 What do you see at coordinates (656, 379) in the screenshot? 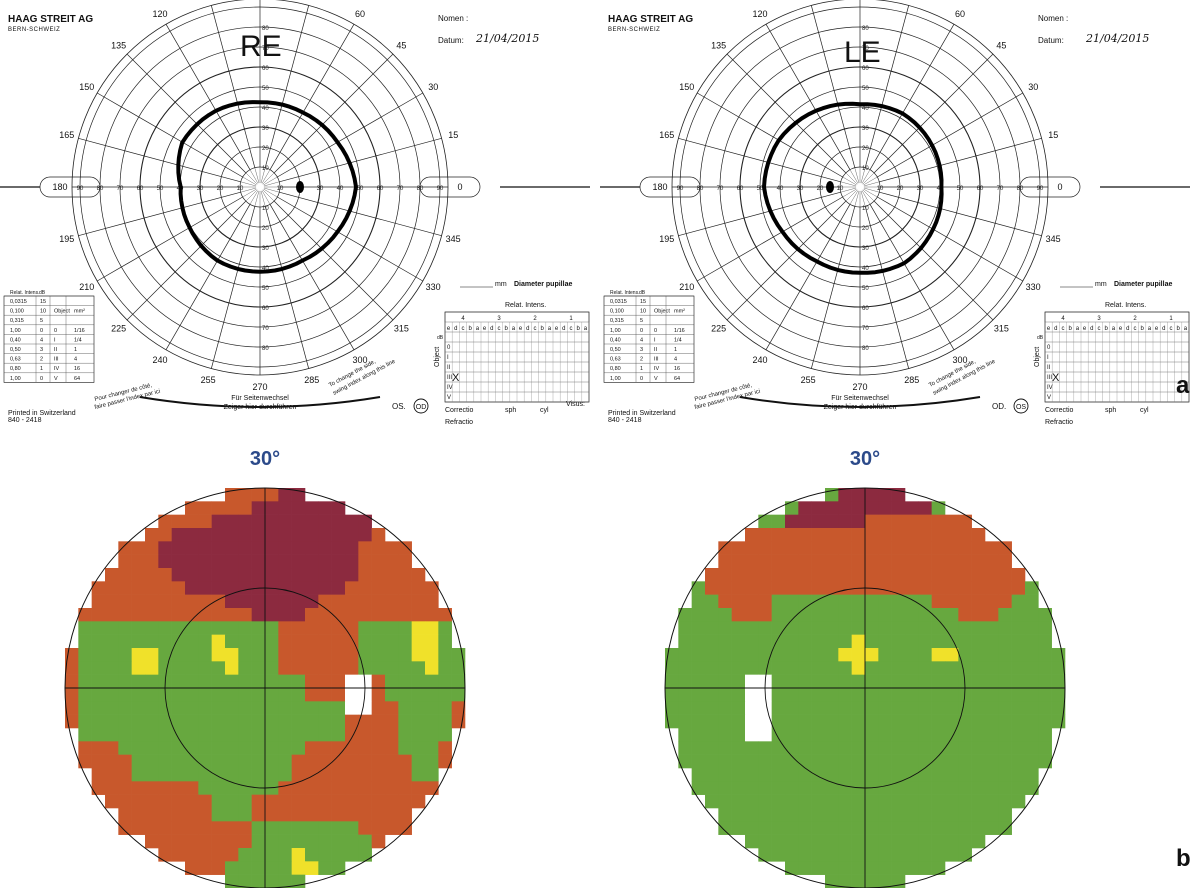
I see `intensity-object: V` at bounding box center [656, 379].